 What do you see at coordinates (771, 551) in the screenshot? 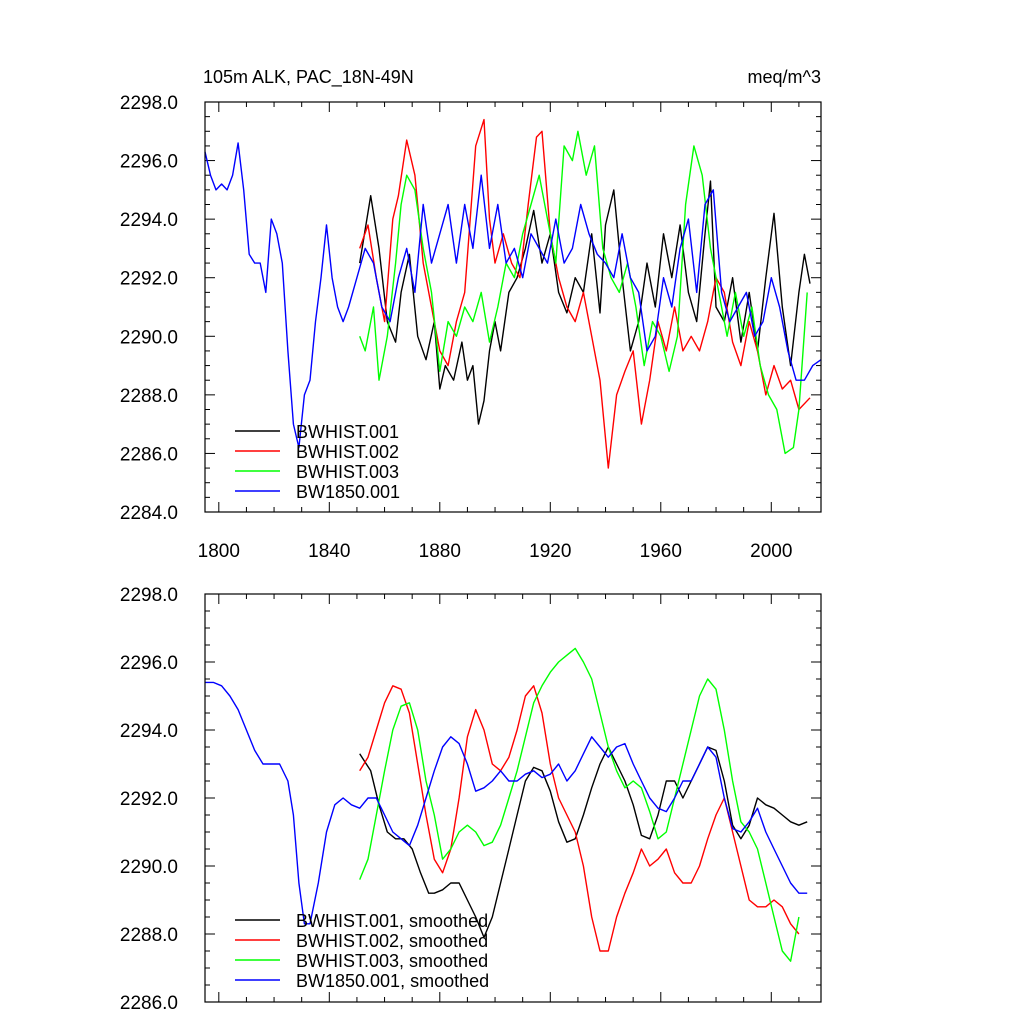
I see `x-tick-label: 2000` at bounding box center [771, 551].